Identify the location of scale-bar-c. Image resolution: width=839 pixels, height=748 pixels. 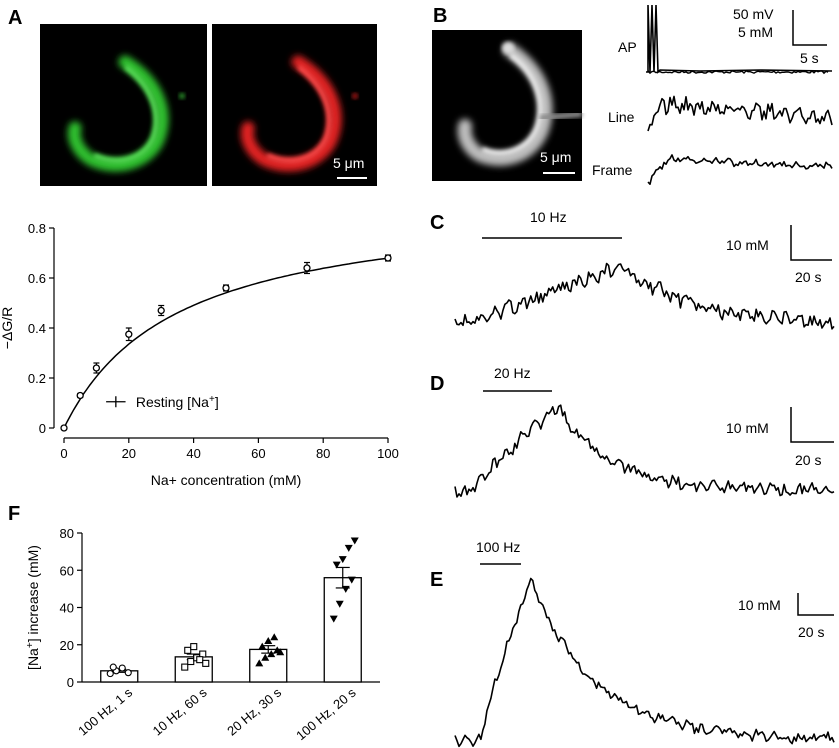
(811, 243).